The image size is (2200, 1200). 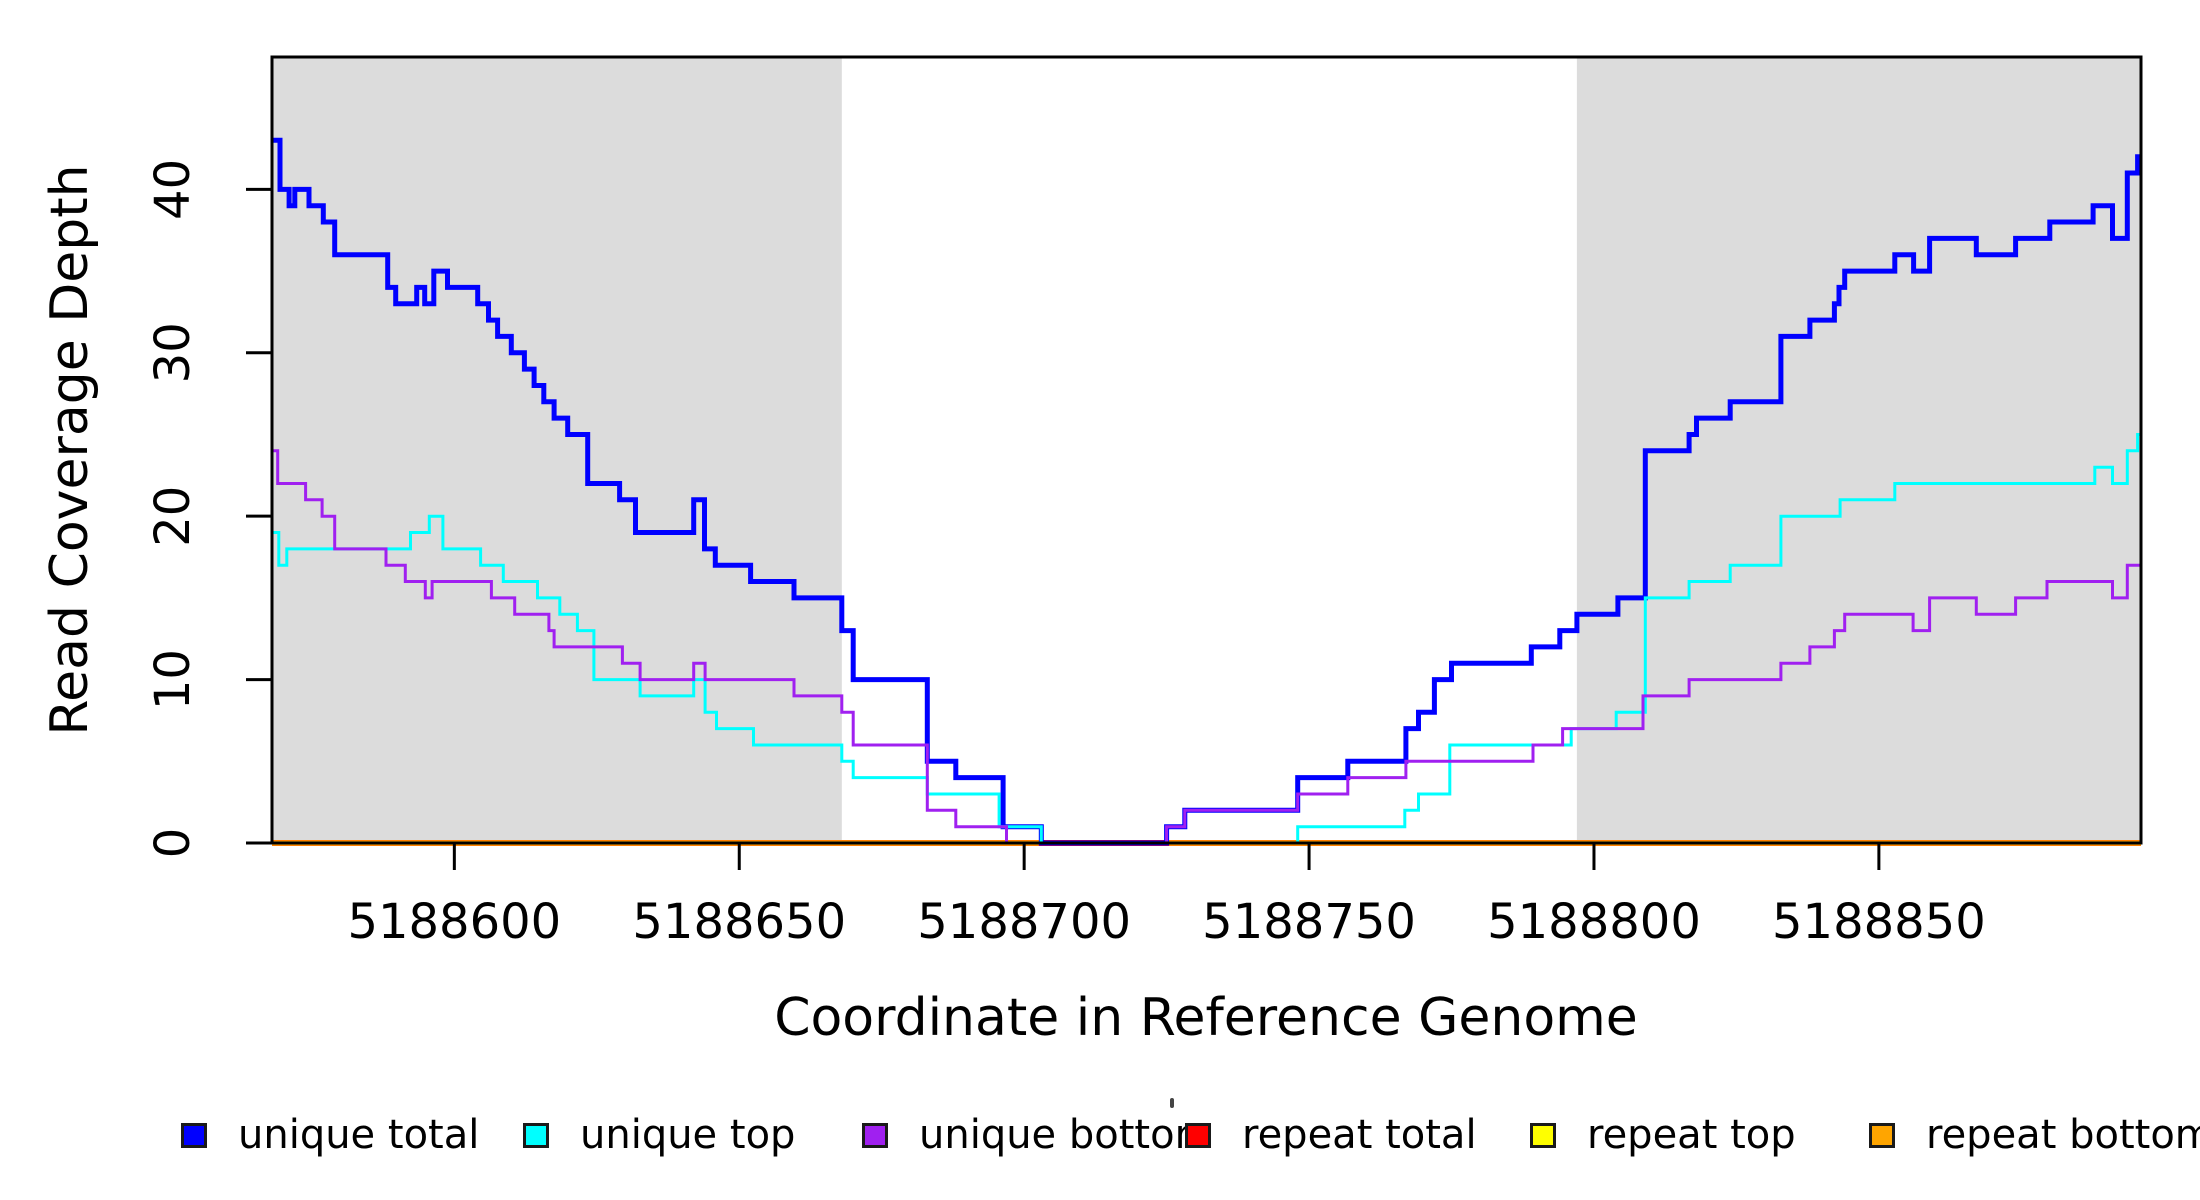 What do you see at coordinates (1594, 922) in the screenshot?
I see `x-tick-label: 5188800` at bounding box center [1594, 922].